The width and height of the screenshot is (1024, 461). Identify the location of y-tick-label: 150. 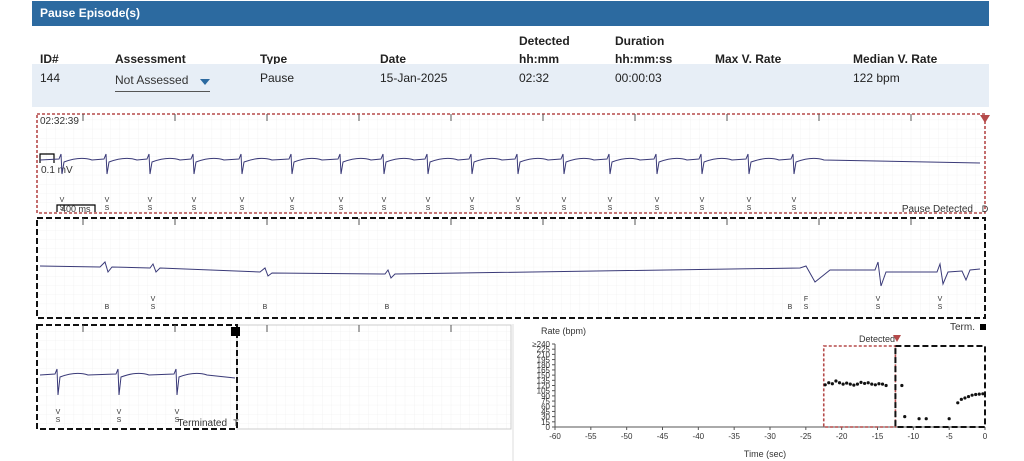
(544, 375).